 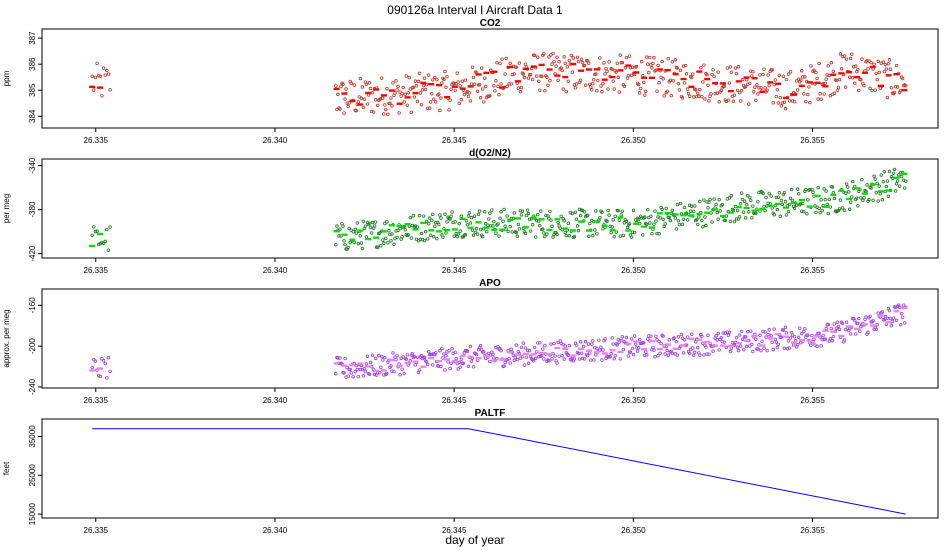 What do you see at coordinates (633, 530) in the screenshot?
I see `x-tick-label: 26.350` at bounding box center [633, 530].